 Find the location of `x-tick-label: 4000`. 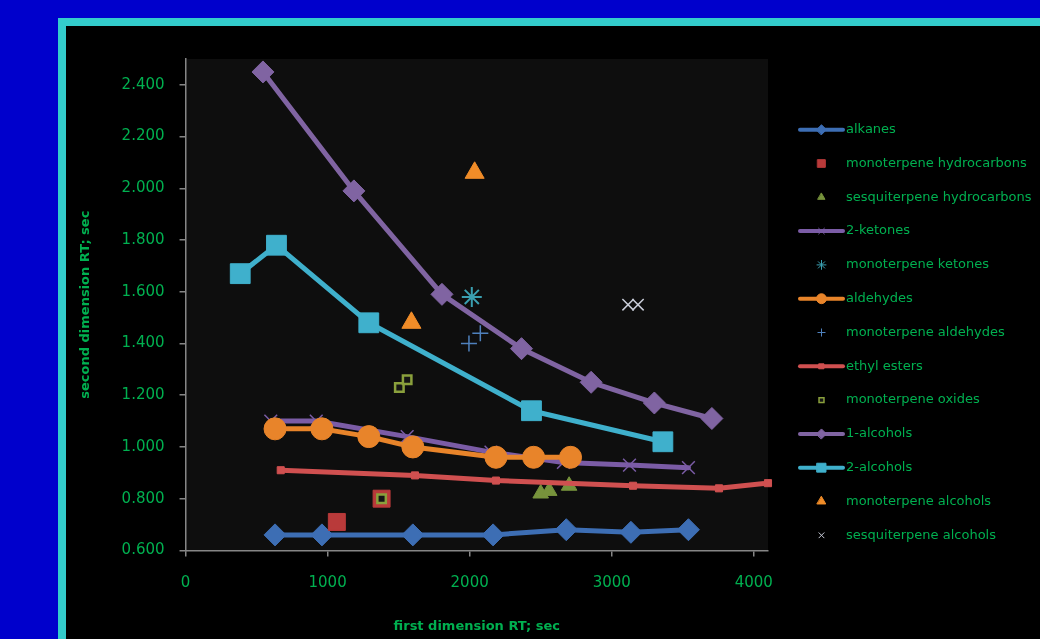

x-tick-label: 4000 is located at coordinates (753, 582).